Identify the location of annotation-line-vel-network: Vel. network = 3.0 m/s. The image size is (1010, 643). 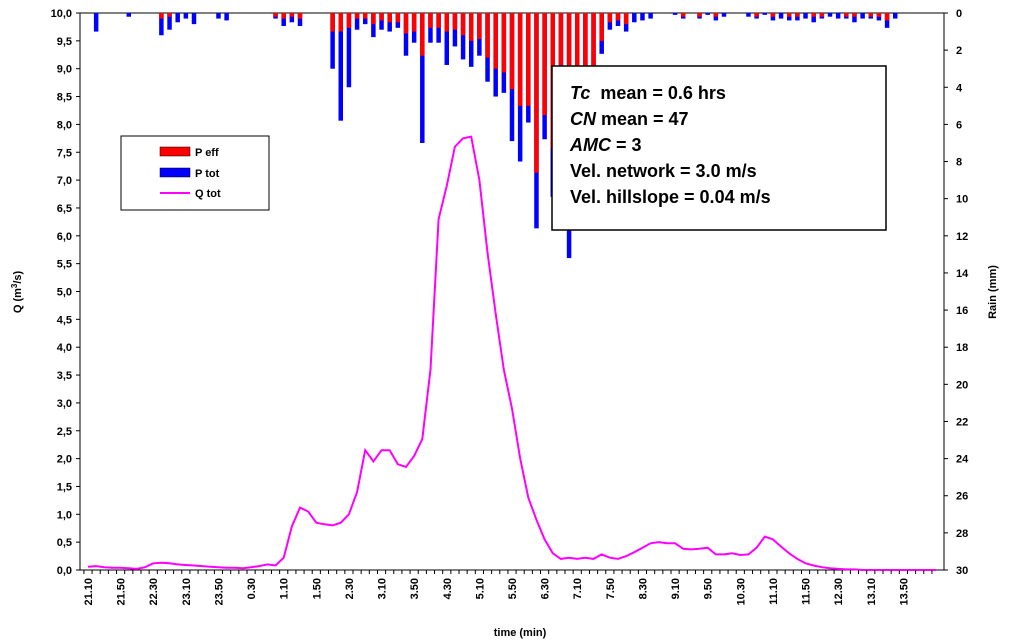
(663, 171).